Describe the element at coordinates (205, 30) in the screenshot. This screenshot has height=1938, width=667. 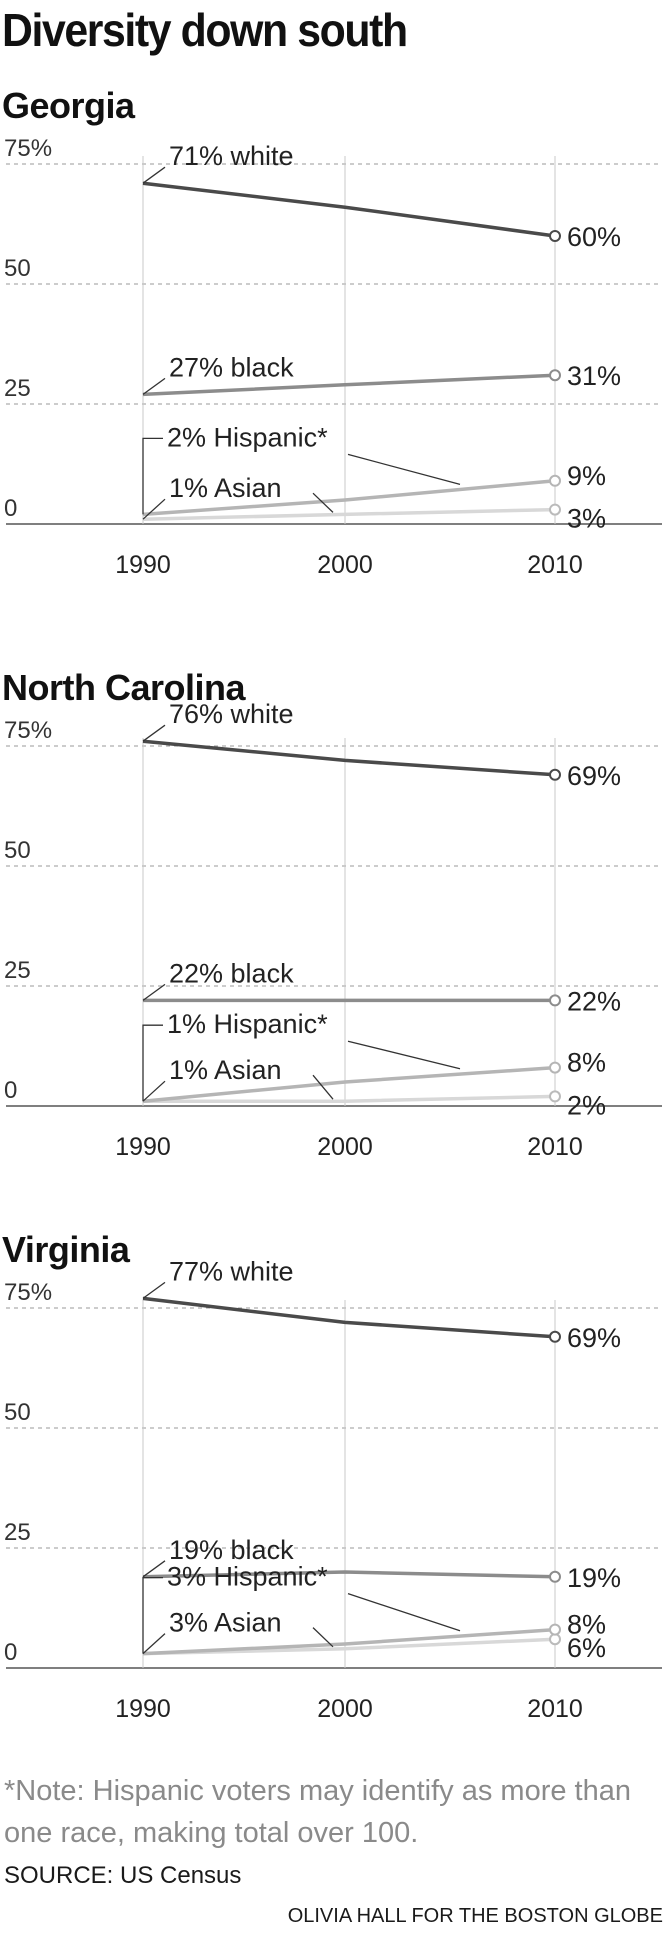
I see `chart-title: Diversity down south` at that location.